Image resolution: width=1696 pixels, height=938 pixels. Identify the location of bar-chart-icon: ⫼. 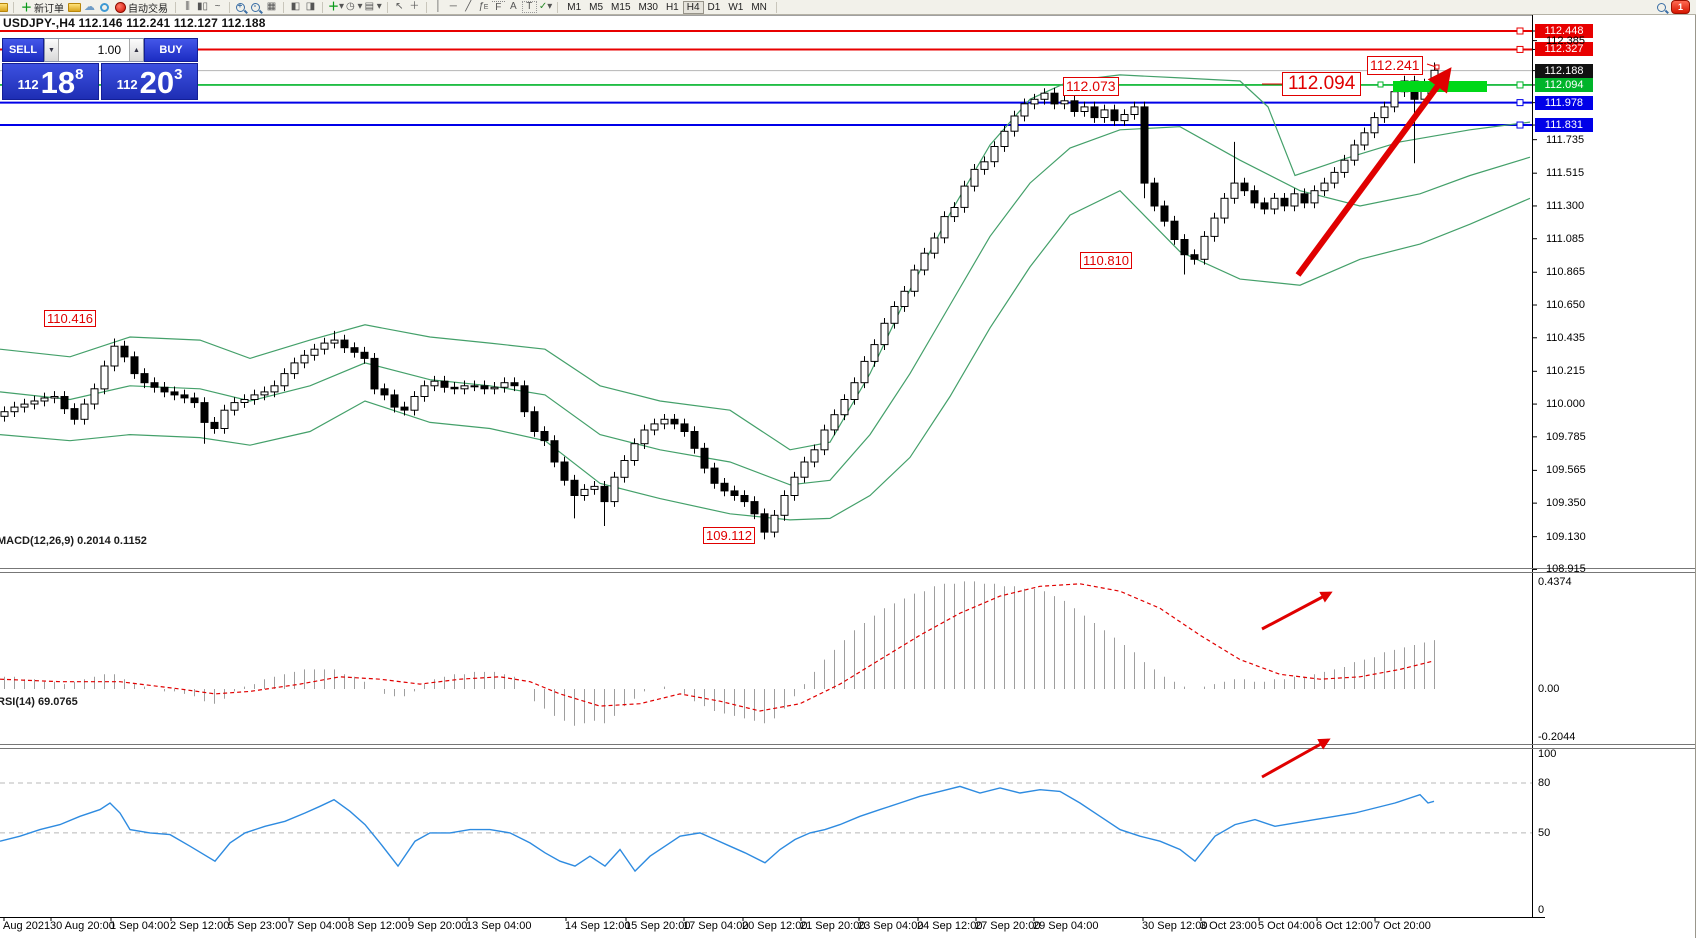
(187, 6).